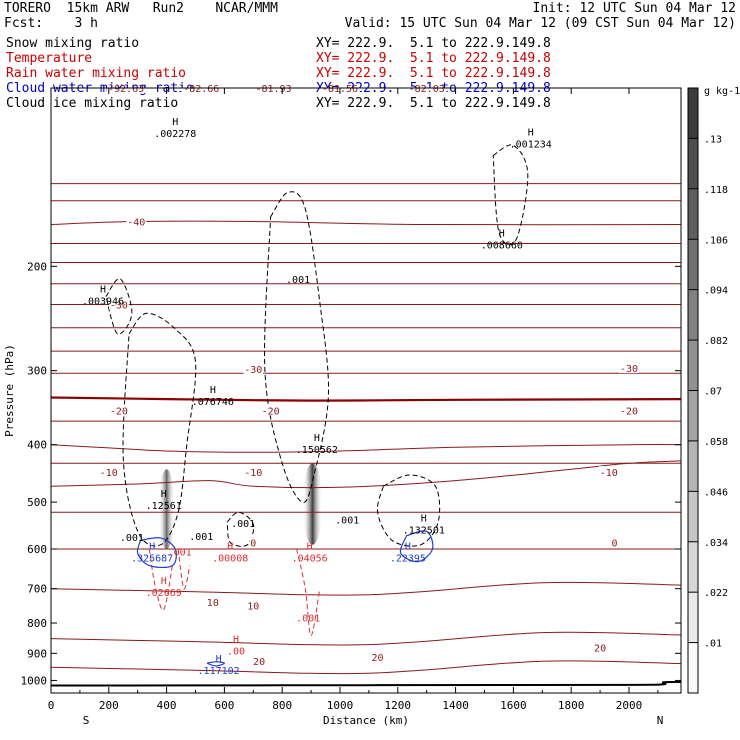 The width and height of the screenshot is (740, 740). What do you see at coordinates (634, 8) in the screenshot?
I see `init-time: Init: 12 UTC Sun 04 Mar 12` at bounding box center [634, 8].